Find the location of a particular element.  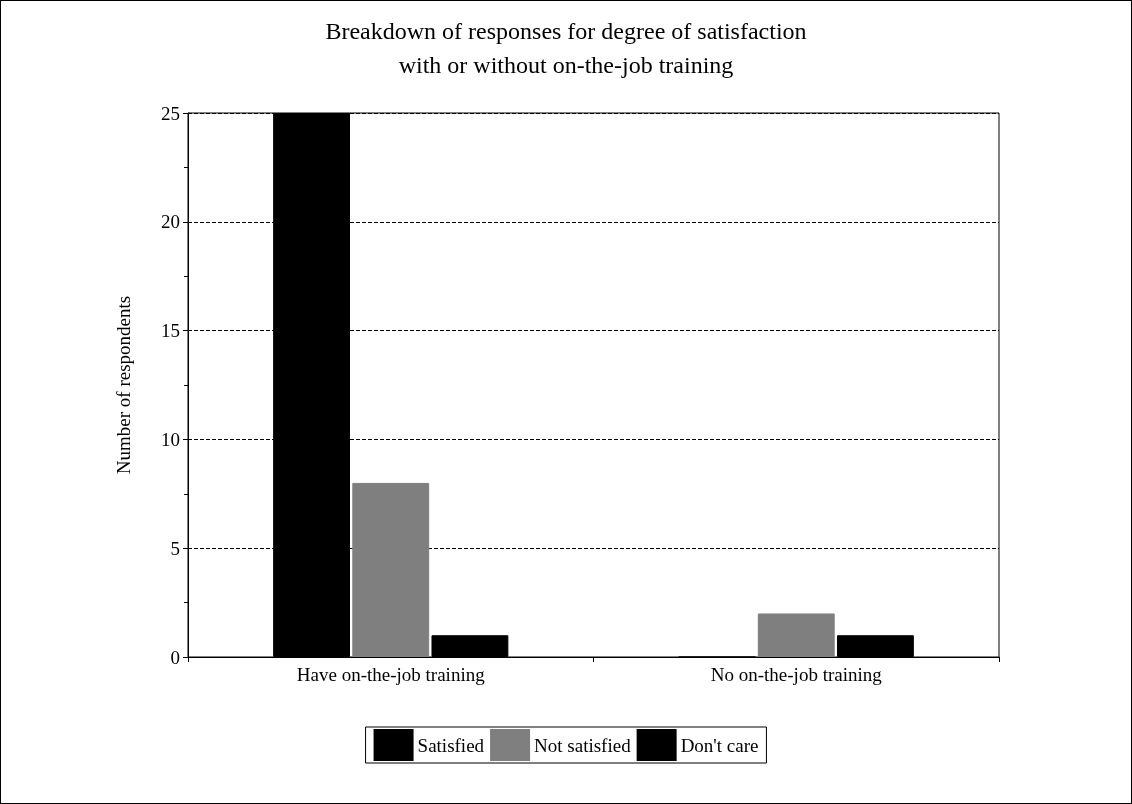

legend-label: Satisfied is located at coordinates (451, 745).